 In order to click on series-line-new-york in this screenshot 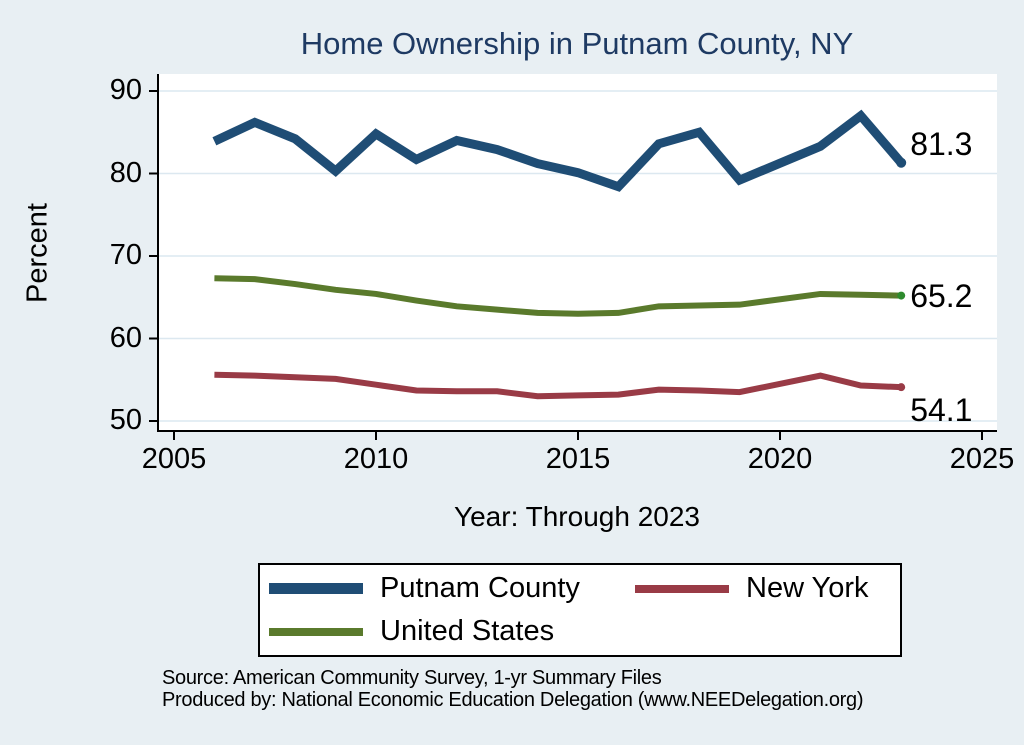, I will do `click(558, 385)`.